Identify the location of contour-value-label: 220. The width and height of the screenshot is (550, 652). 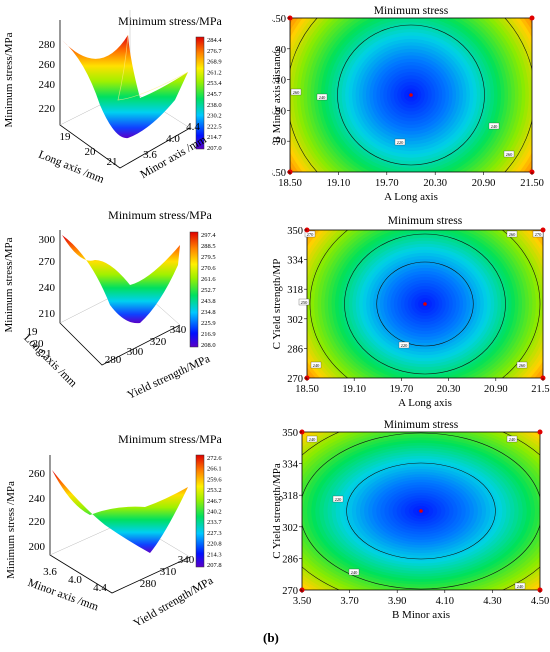
(401, 142).